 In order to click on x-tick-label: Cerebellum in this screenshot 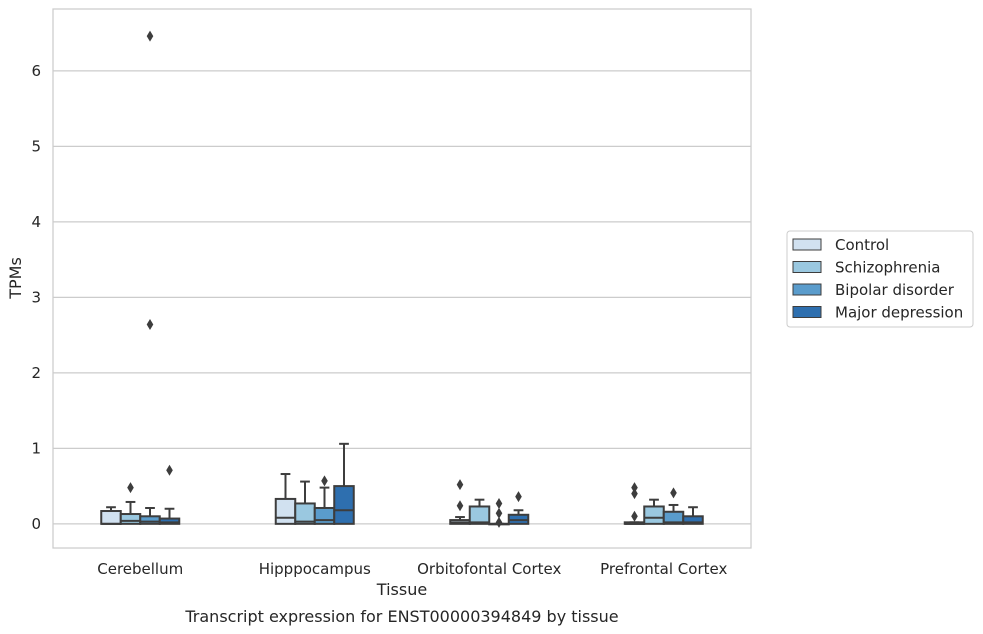, I will do `click(140, 569)`.